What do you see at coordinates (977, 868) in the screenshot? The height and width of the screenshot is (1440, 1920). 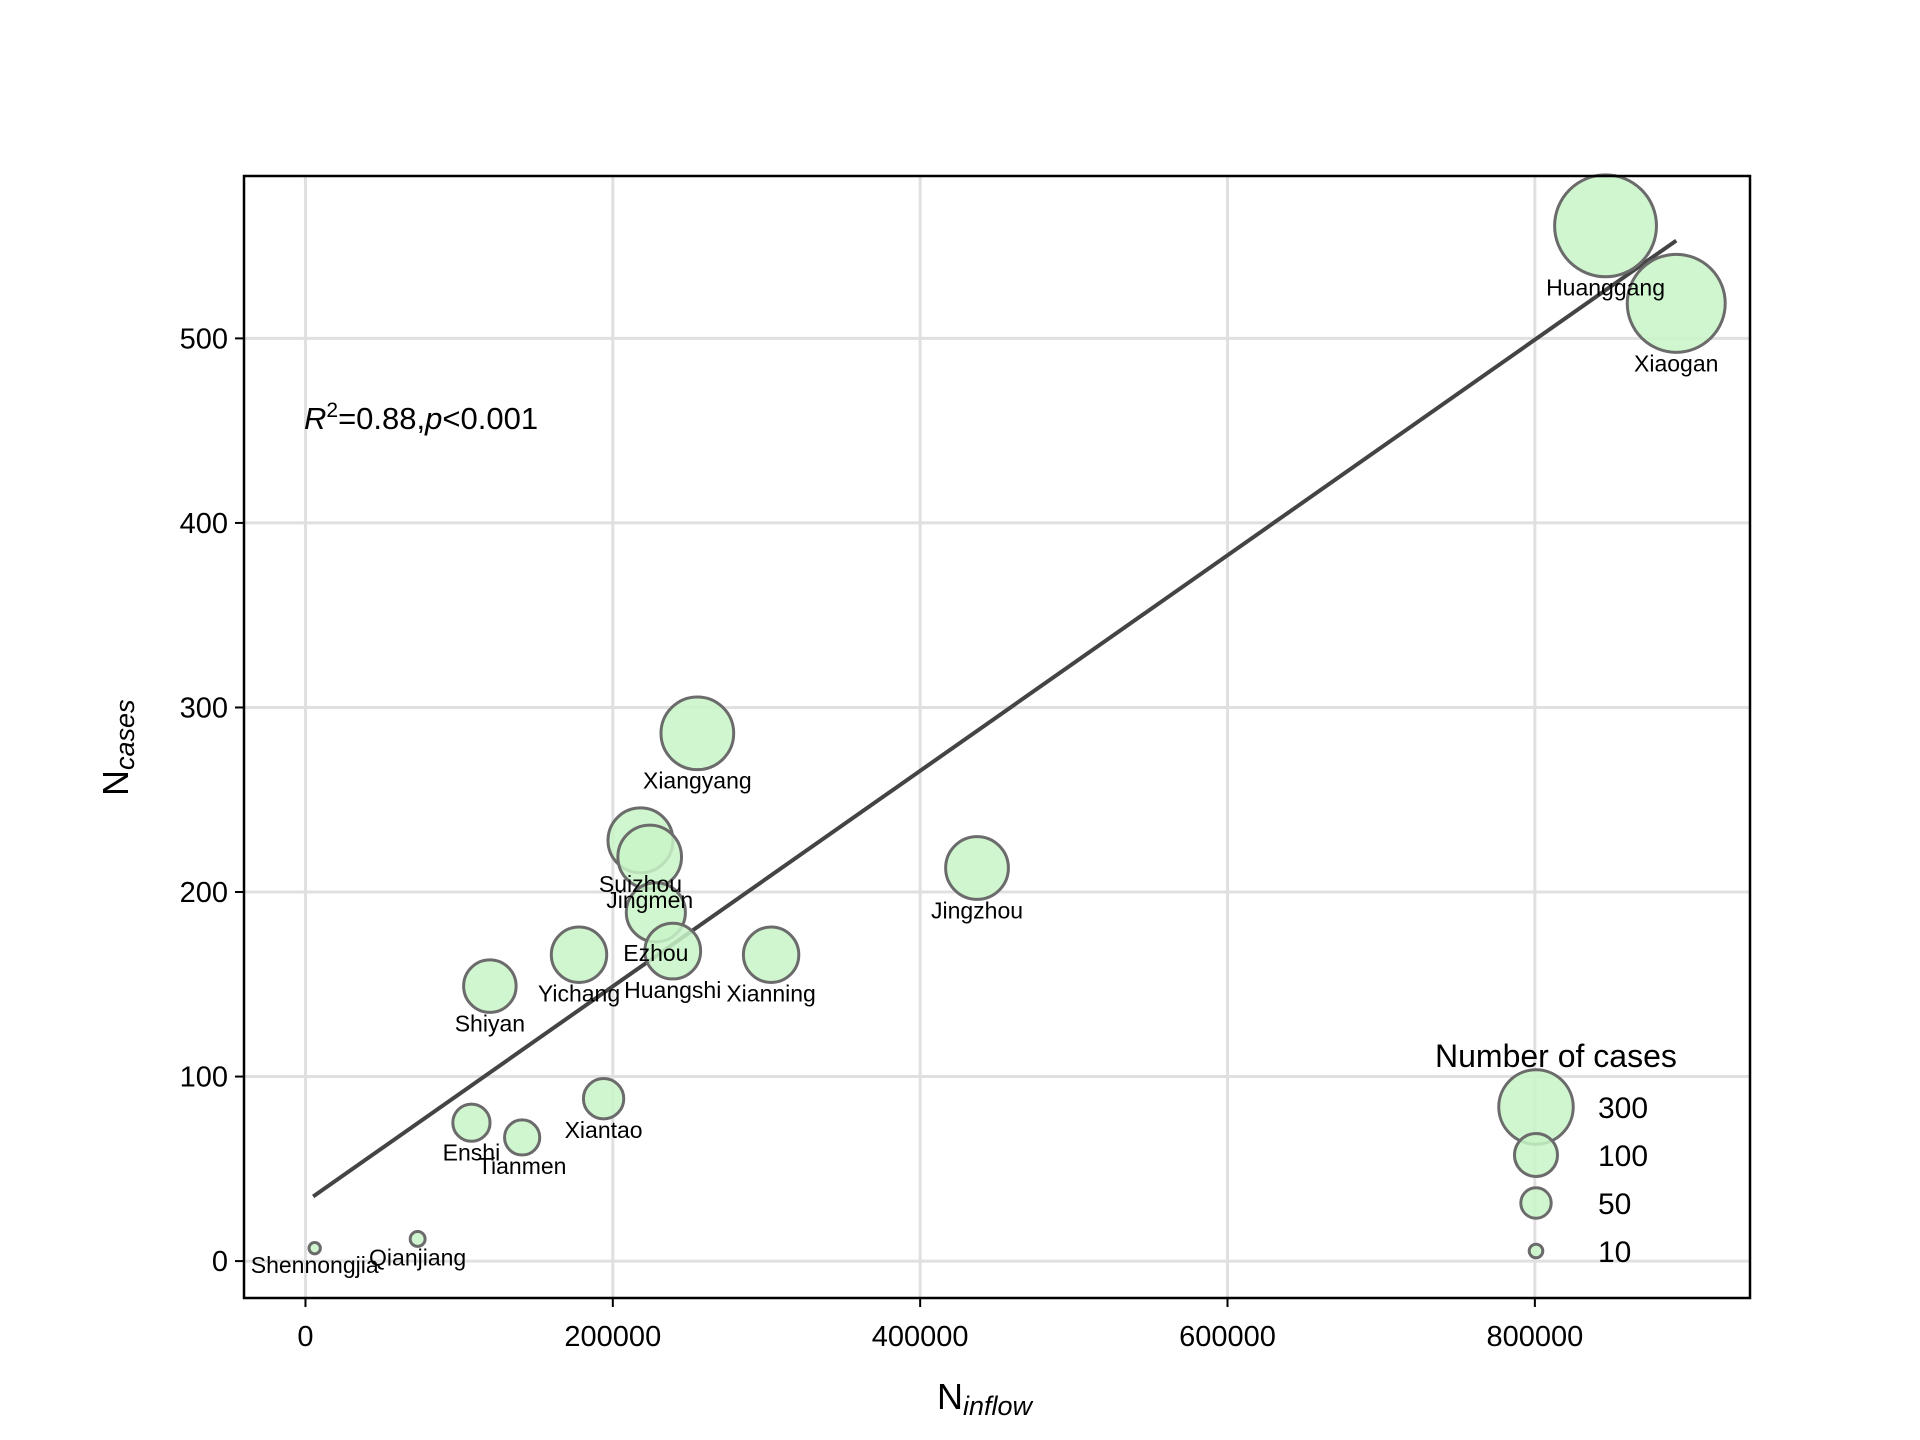 I see `point-jingzhou` at bounding box center [977, 868].